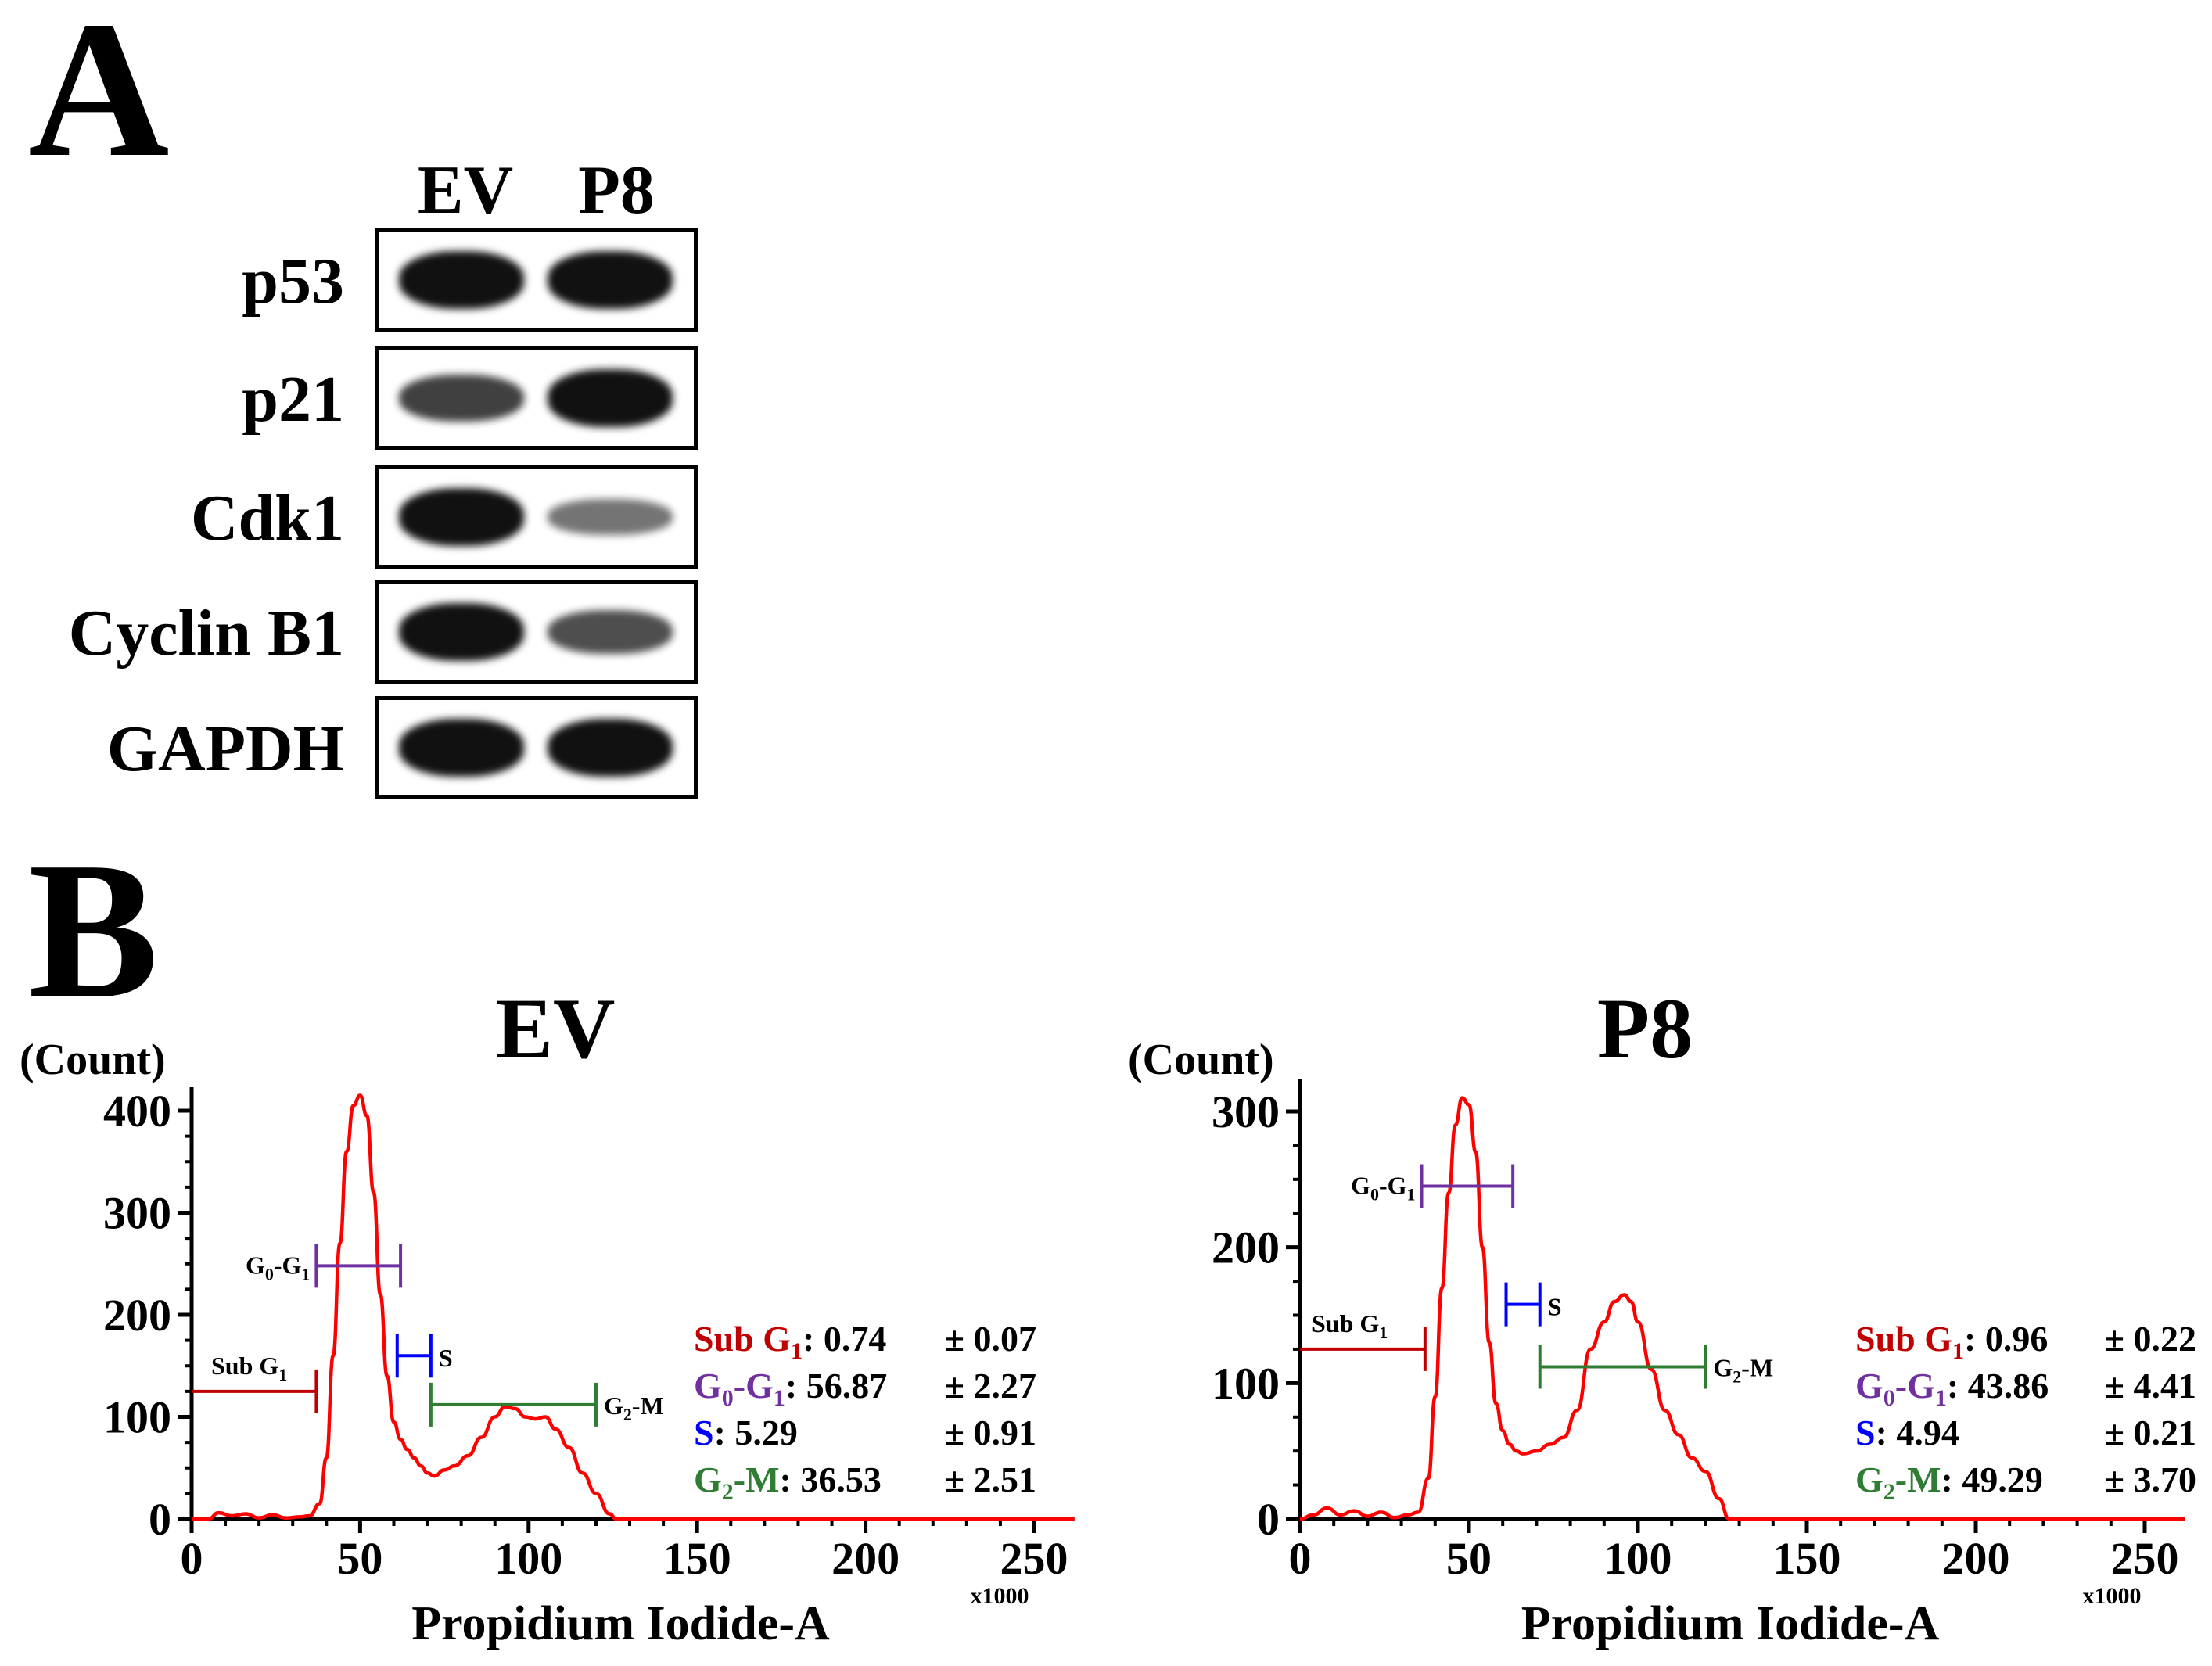 The height and width of the screenshot is (1666, 2212). I want to click on stat-sd-0: ± 0.22, so click(2150, 1339).